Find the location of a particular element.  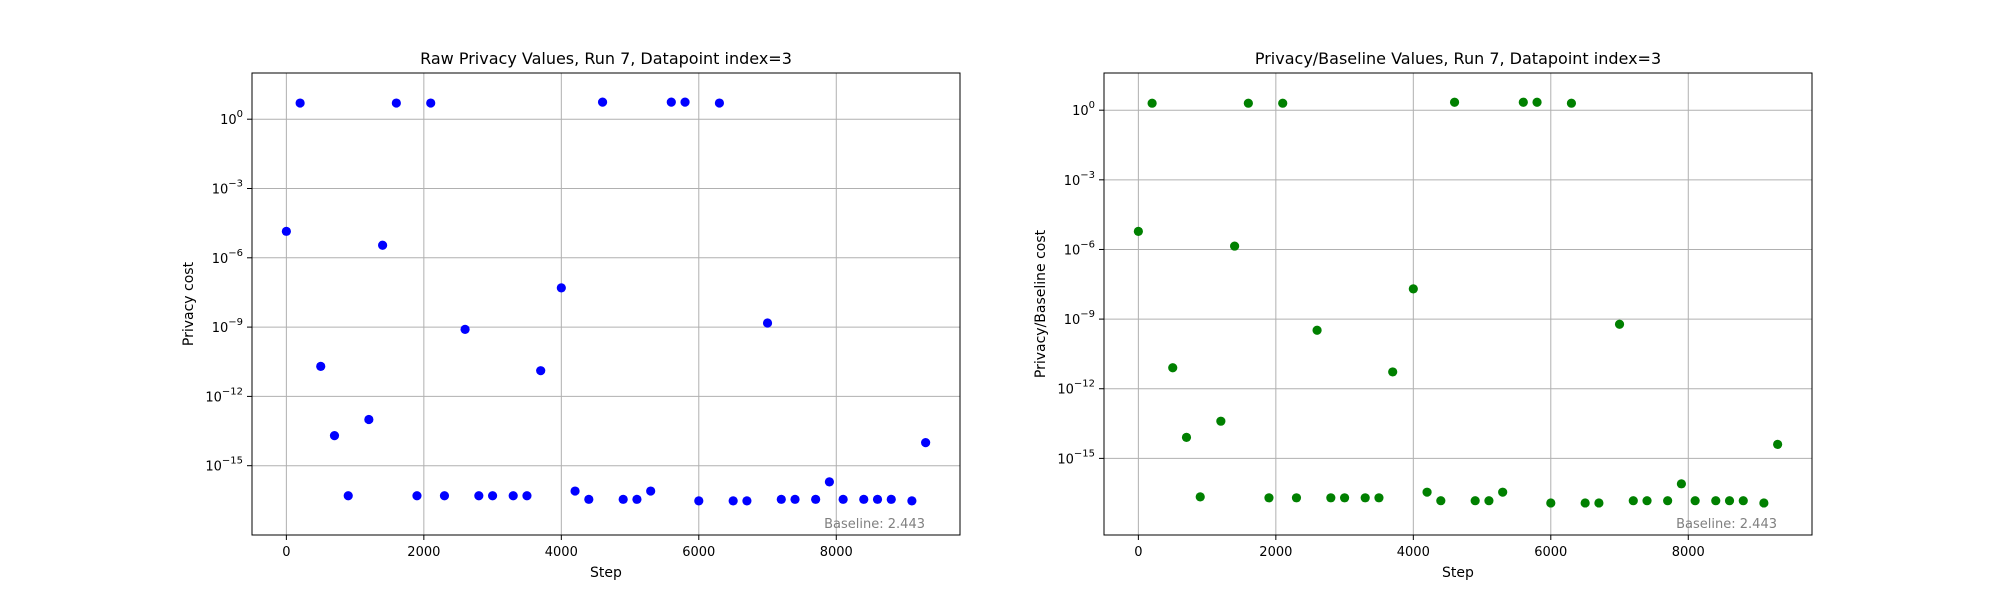

raw-privacy-y-tick-label: 10⁻¹² is located at coordinates (224, 395).